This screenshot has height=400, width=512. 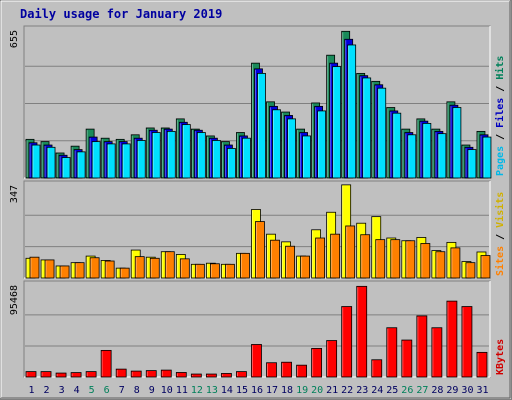 I want to click on x-tick-label-13: 13, so click(x=212, y=390).